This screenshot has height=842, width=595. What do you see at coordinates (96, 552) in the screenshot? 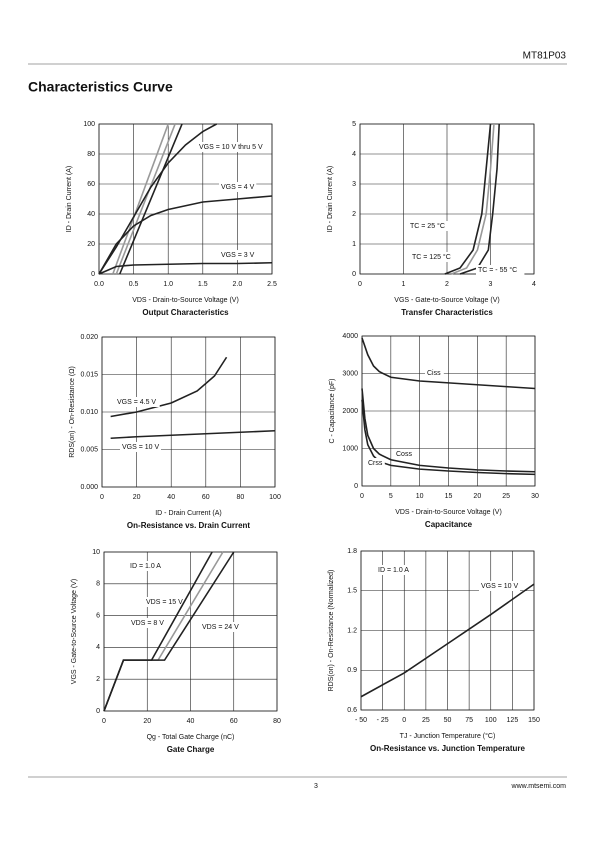
I see `y-tick-label: 10` at bounding box center [96, 552].